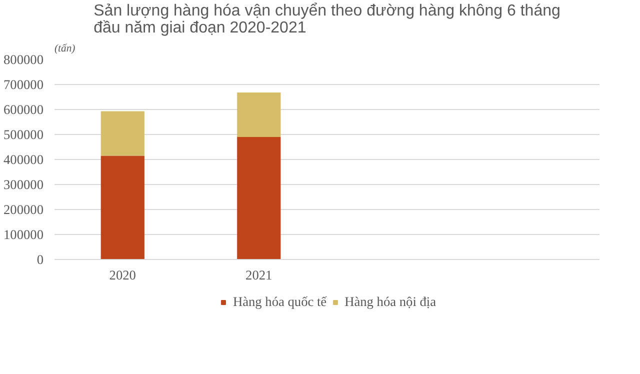 The image size is (640, 374). Describe the element at coordinates (24, 59) in the screenshot. I see `y-tick-label: 800000` at that location.